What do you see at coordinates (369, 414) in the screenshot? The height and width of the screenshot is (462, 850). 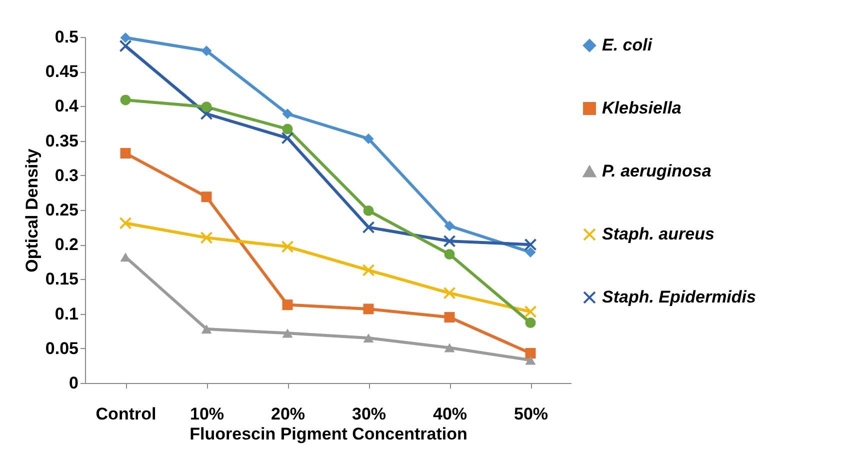 I see `x-tick-label: 30%` at bounding box center [369, 414].